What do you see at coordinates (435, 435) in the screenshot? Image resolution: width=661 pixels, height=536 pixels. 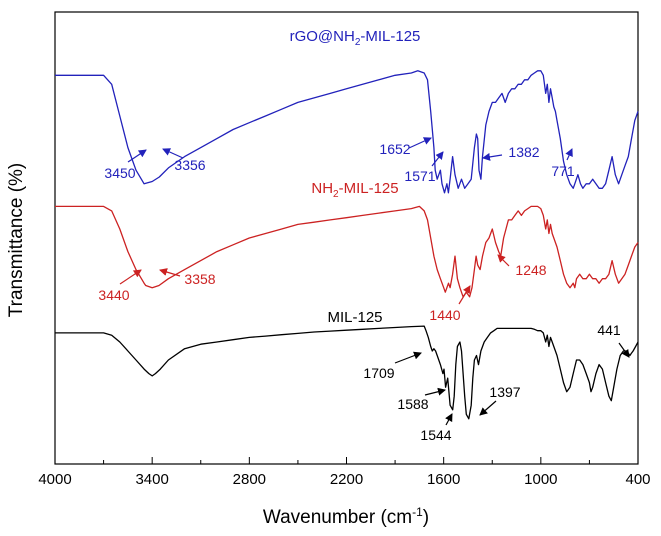 I see `annotation-label-1544: 1544` at bounding box center [435, 435].